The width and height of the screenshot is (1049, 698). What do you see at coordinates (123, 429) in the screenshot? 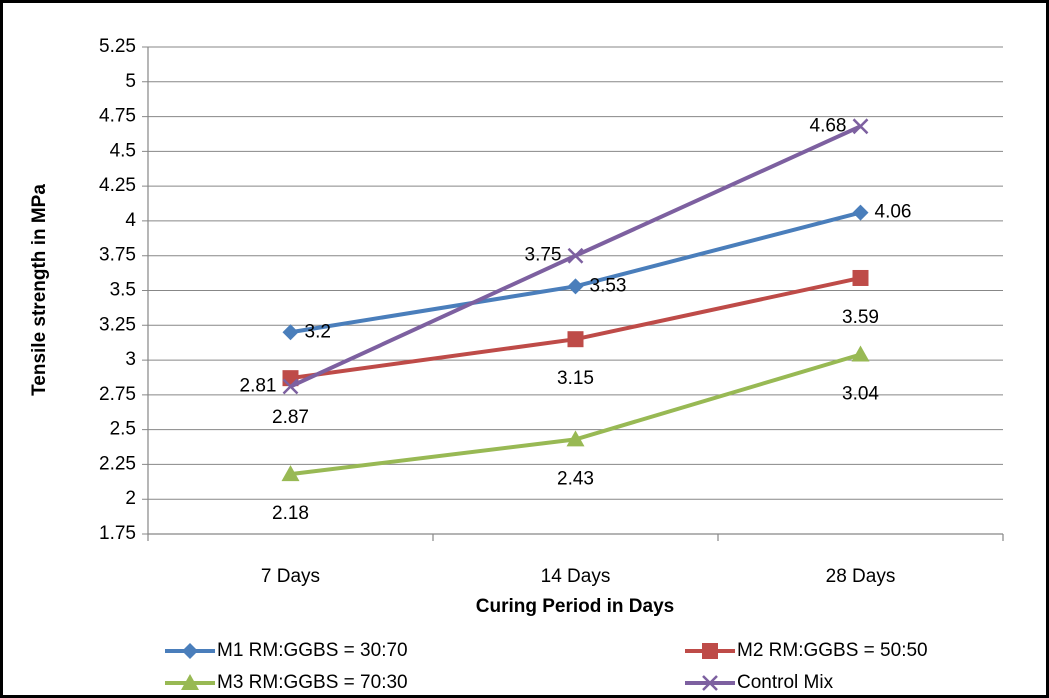
I see `y-tick-label: 2.5` at bounding box center [123, 429].